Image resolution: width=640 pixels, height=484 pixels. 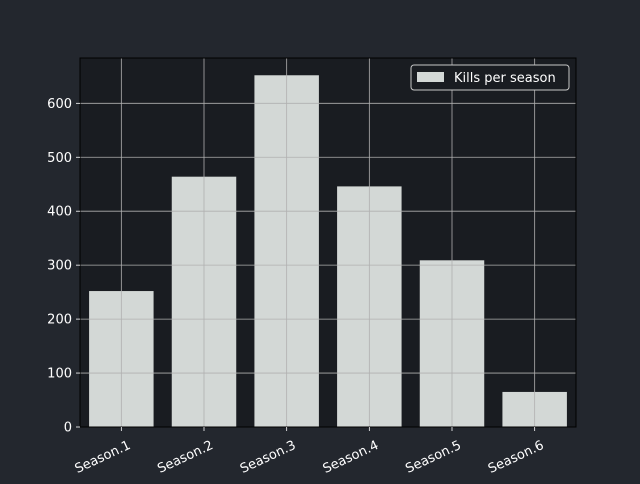 What do you see at coordinates (103, 457) in the screenshot?
I see `x-tick-label: Season.1` at bounding box center [103, 457].